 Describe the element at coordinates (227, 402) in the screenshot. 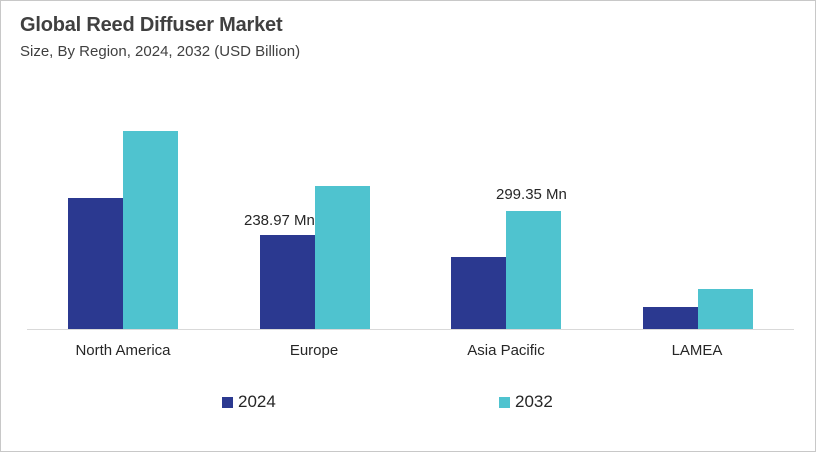

I see `legend-swatch-2024` at that location.